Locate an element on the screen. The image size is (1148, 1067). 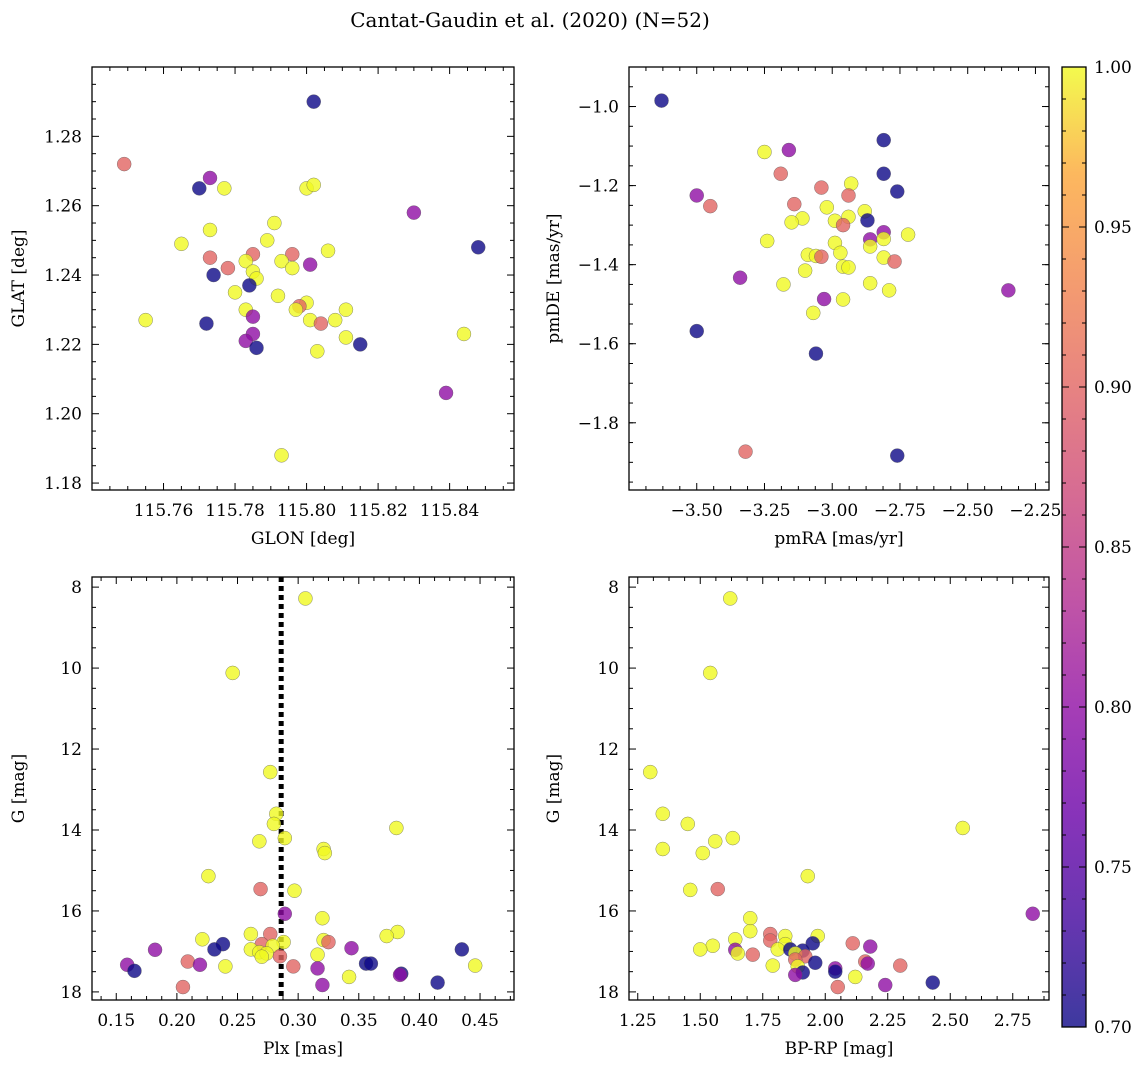
y-tick-label: −1.2 is located at coordinates (598, 187).